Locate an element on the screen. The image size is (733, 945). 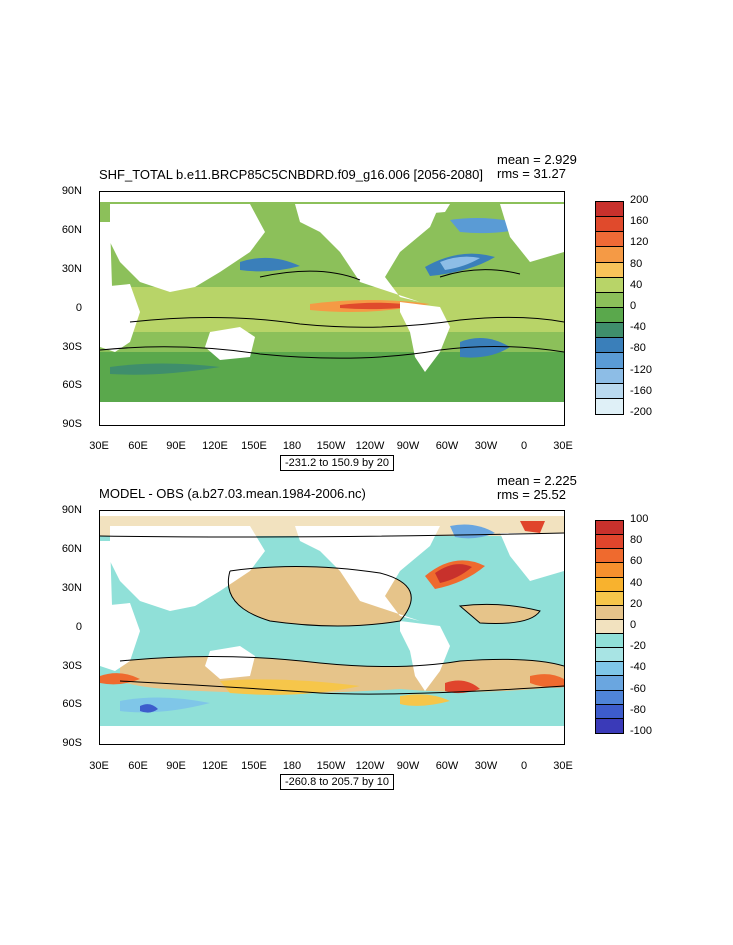
colorbar-label: 60 is located at coordinates (636, 561).